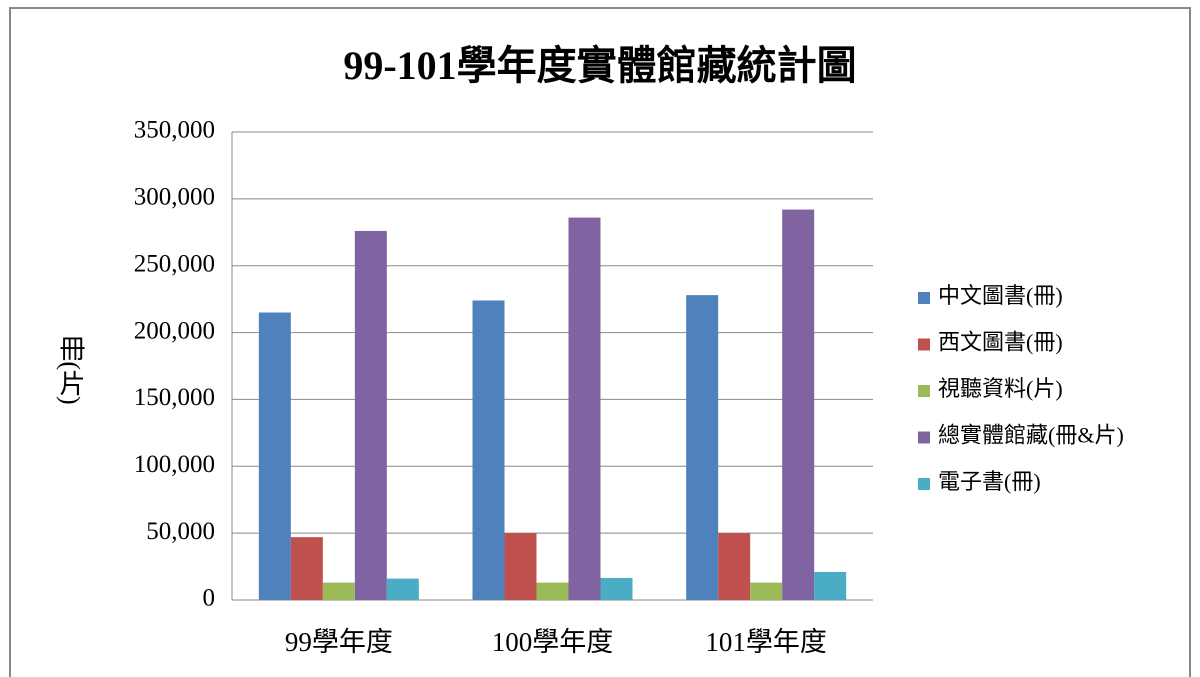 This screenshot has height=677, width=1200. Describe the element at coordinates (1000, 295) in the screenshot. I see `legend-label: 中文圖書(冊)` at that location.